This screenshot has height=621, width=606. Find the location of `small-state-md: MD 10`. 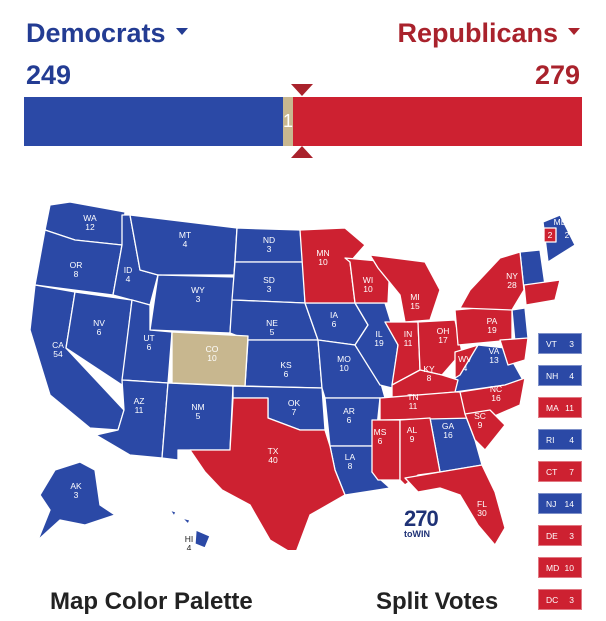

small-state-md: MD 10 is located at coordinates (560, 567).